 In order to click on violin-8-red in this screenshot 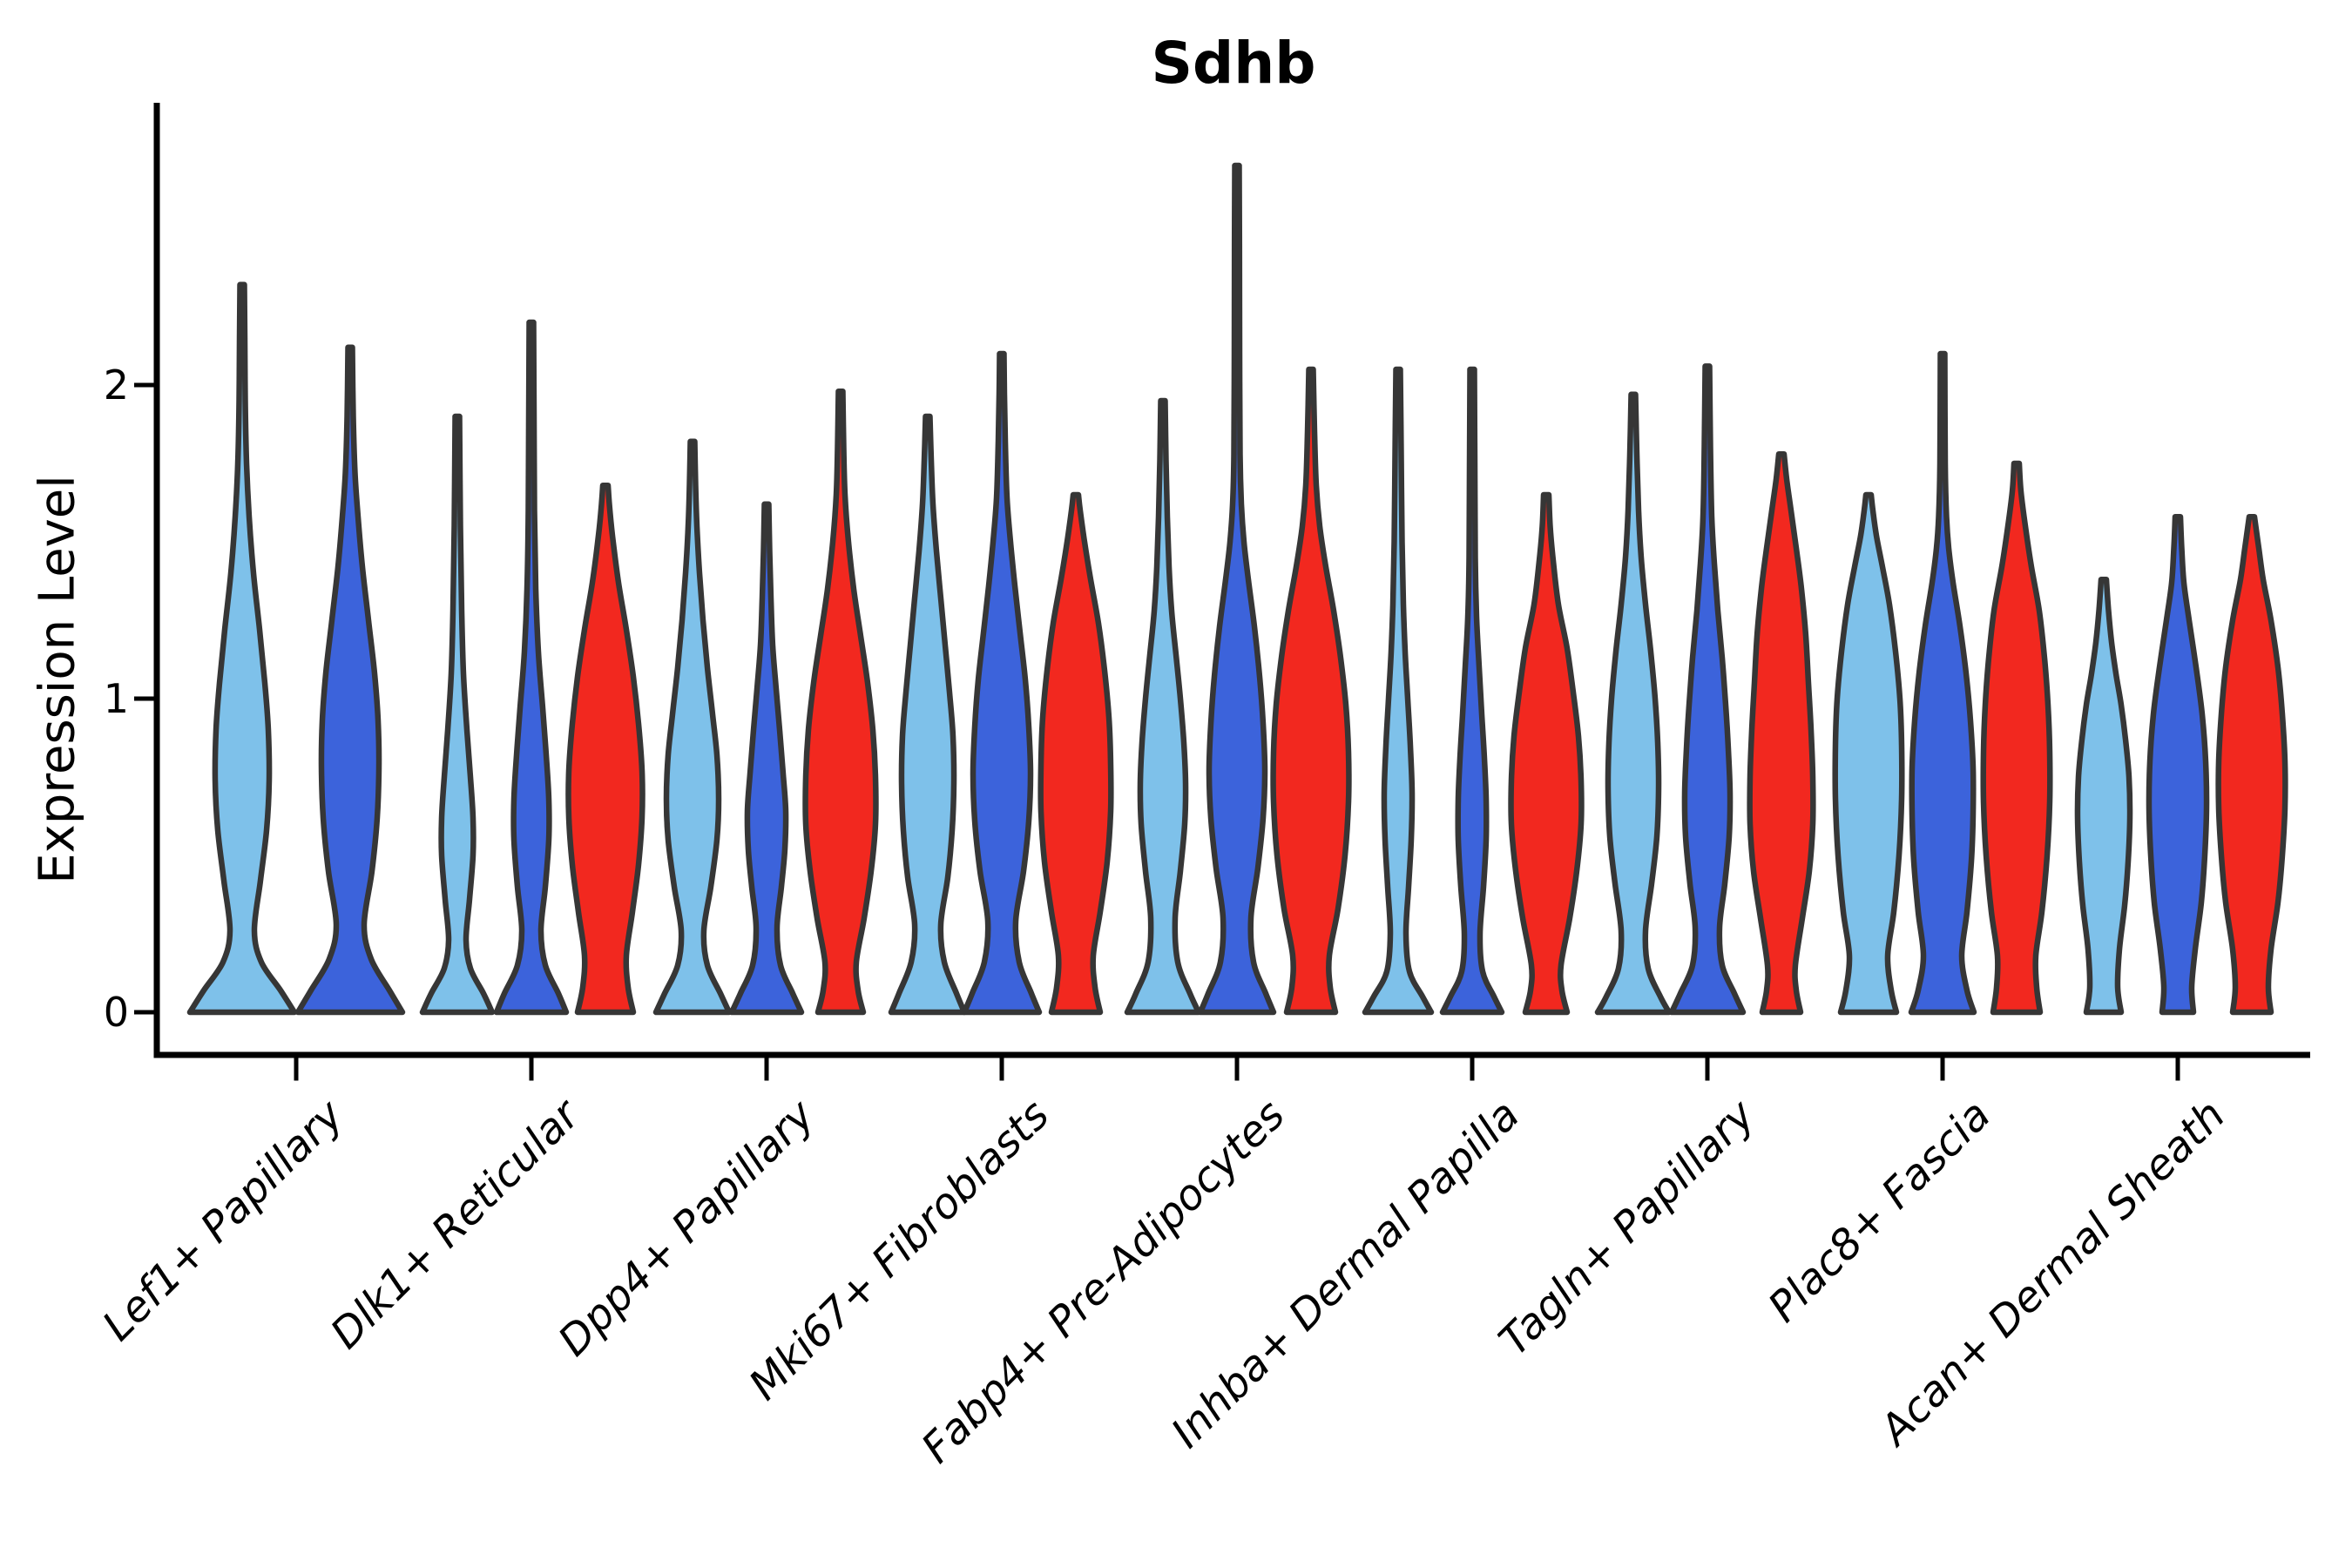, I will do `click(2251, 764)`.